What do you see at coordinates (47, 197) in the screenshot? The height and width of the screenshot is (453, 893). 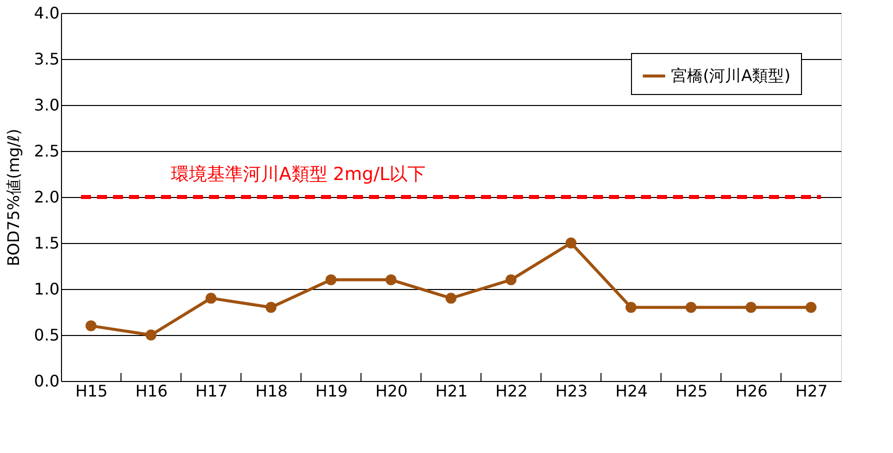 I see `y-tick-label: 2.0` at bounding box center [47, 197].